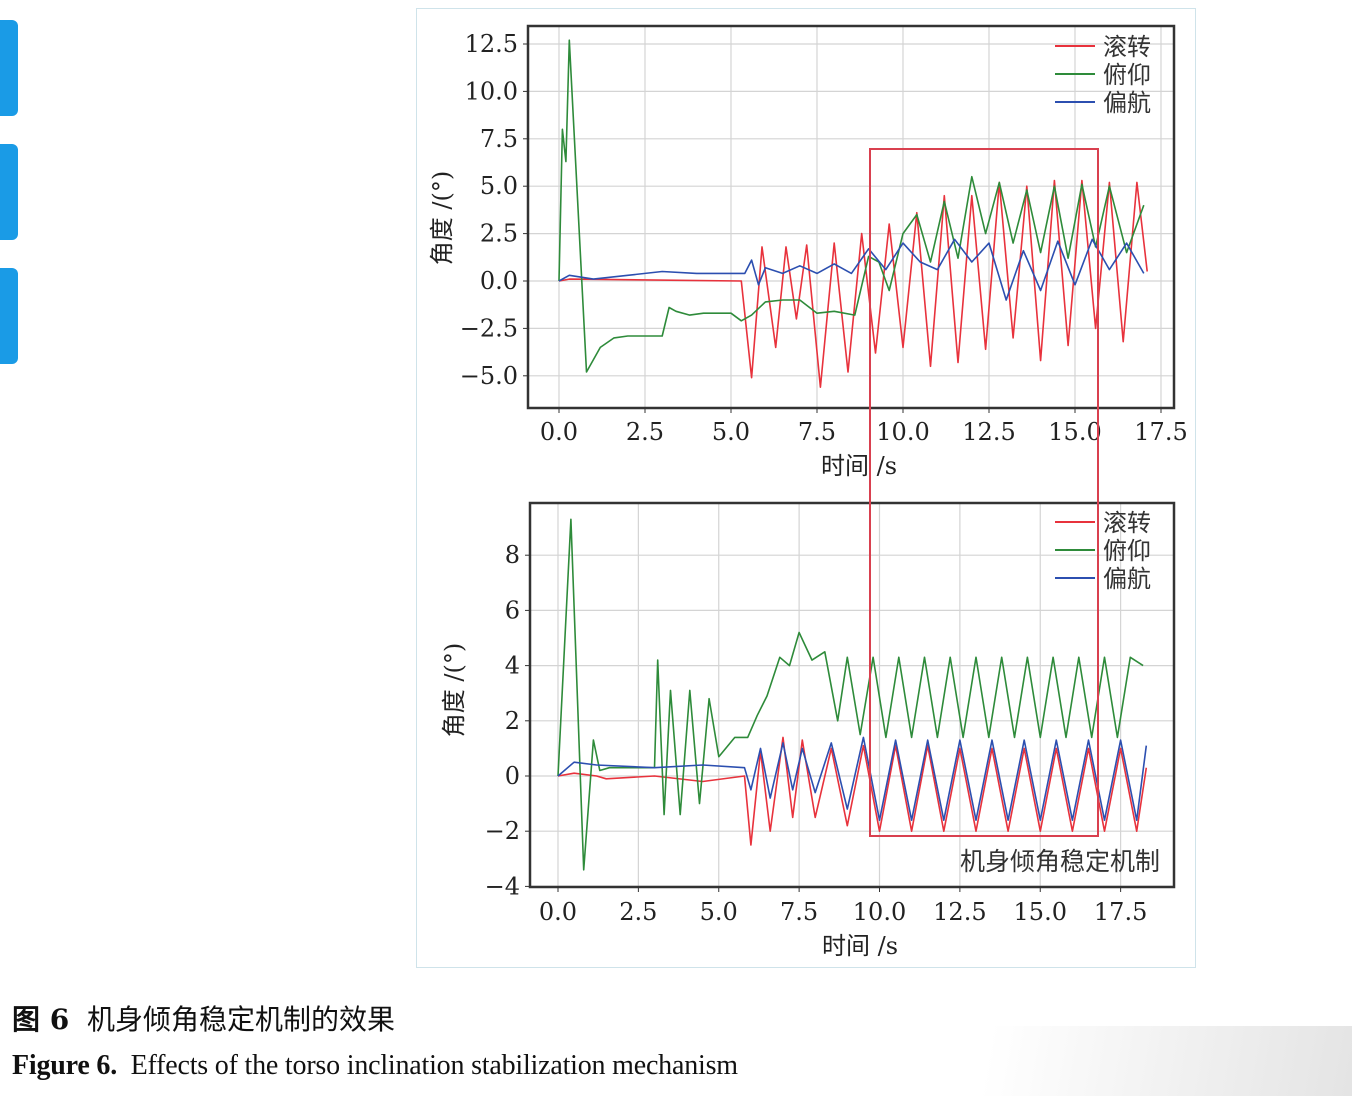  I want to click on page-fade, so click(1092, 1061).